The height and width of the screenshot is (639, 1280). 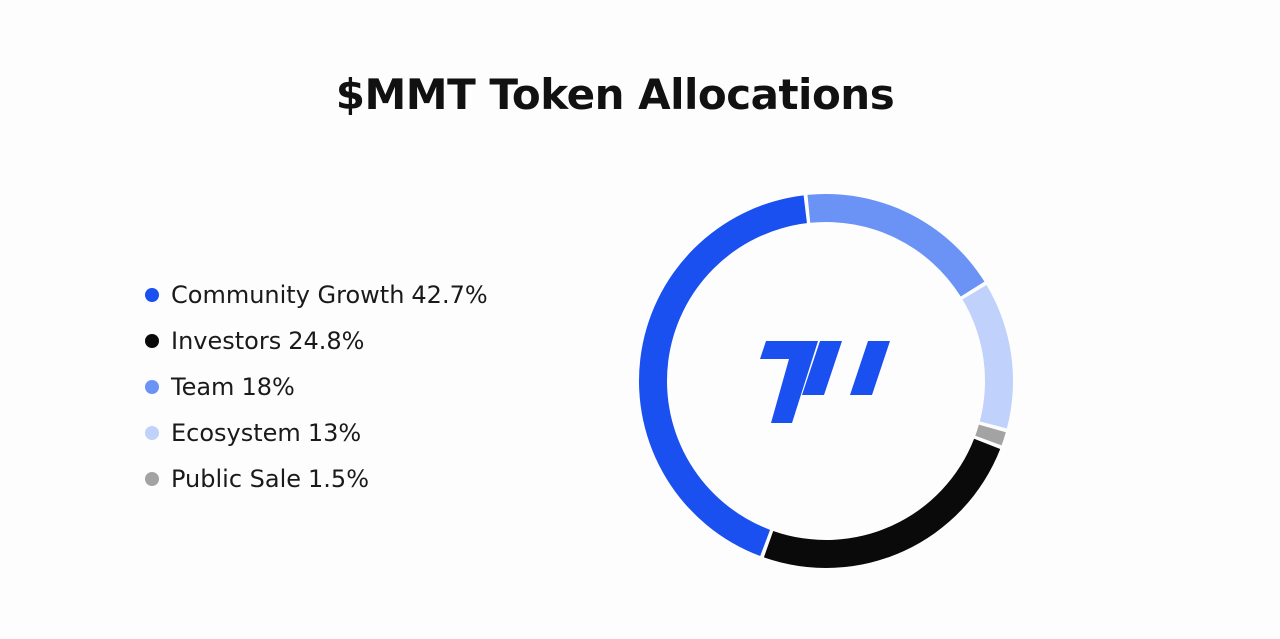 What do you see at coordinates (334, 433) in the screenshot?
I see `legend-label-value: 13%` at bounding box center [334, 433].